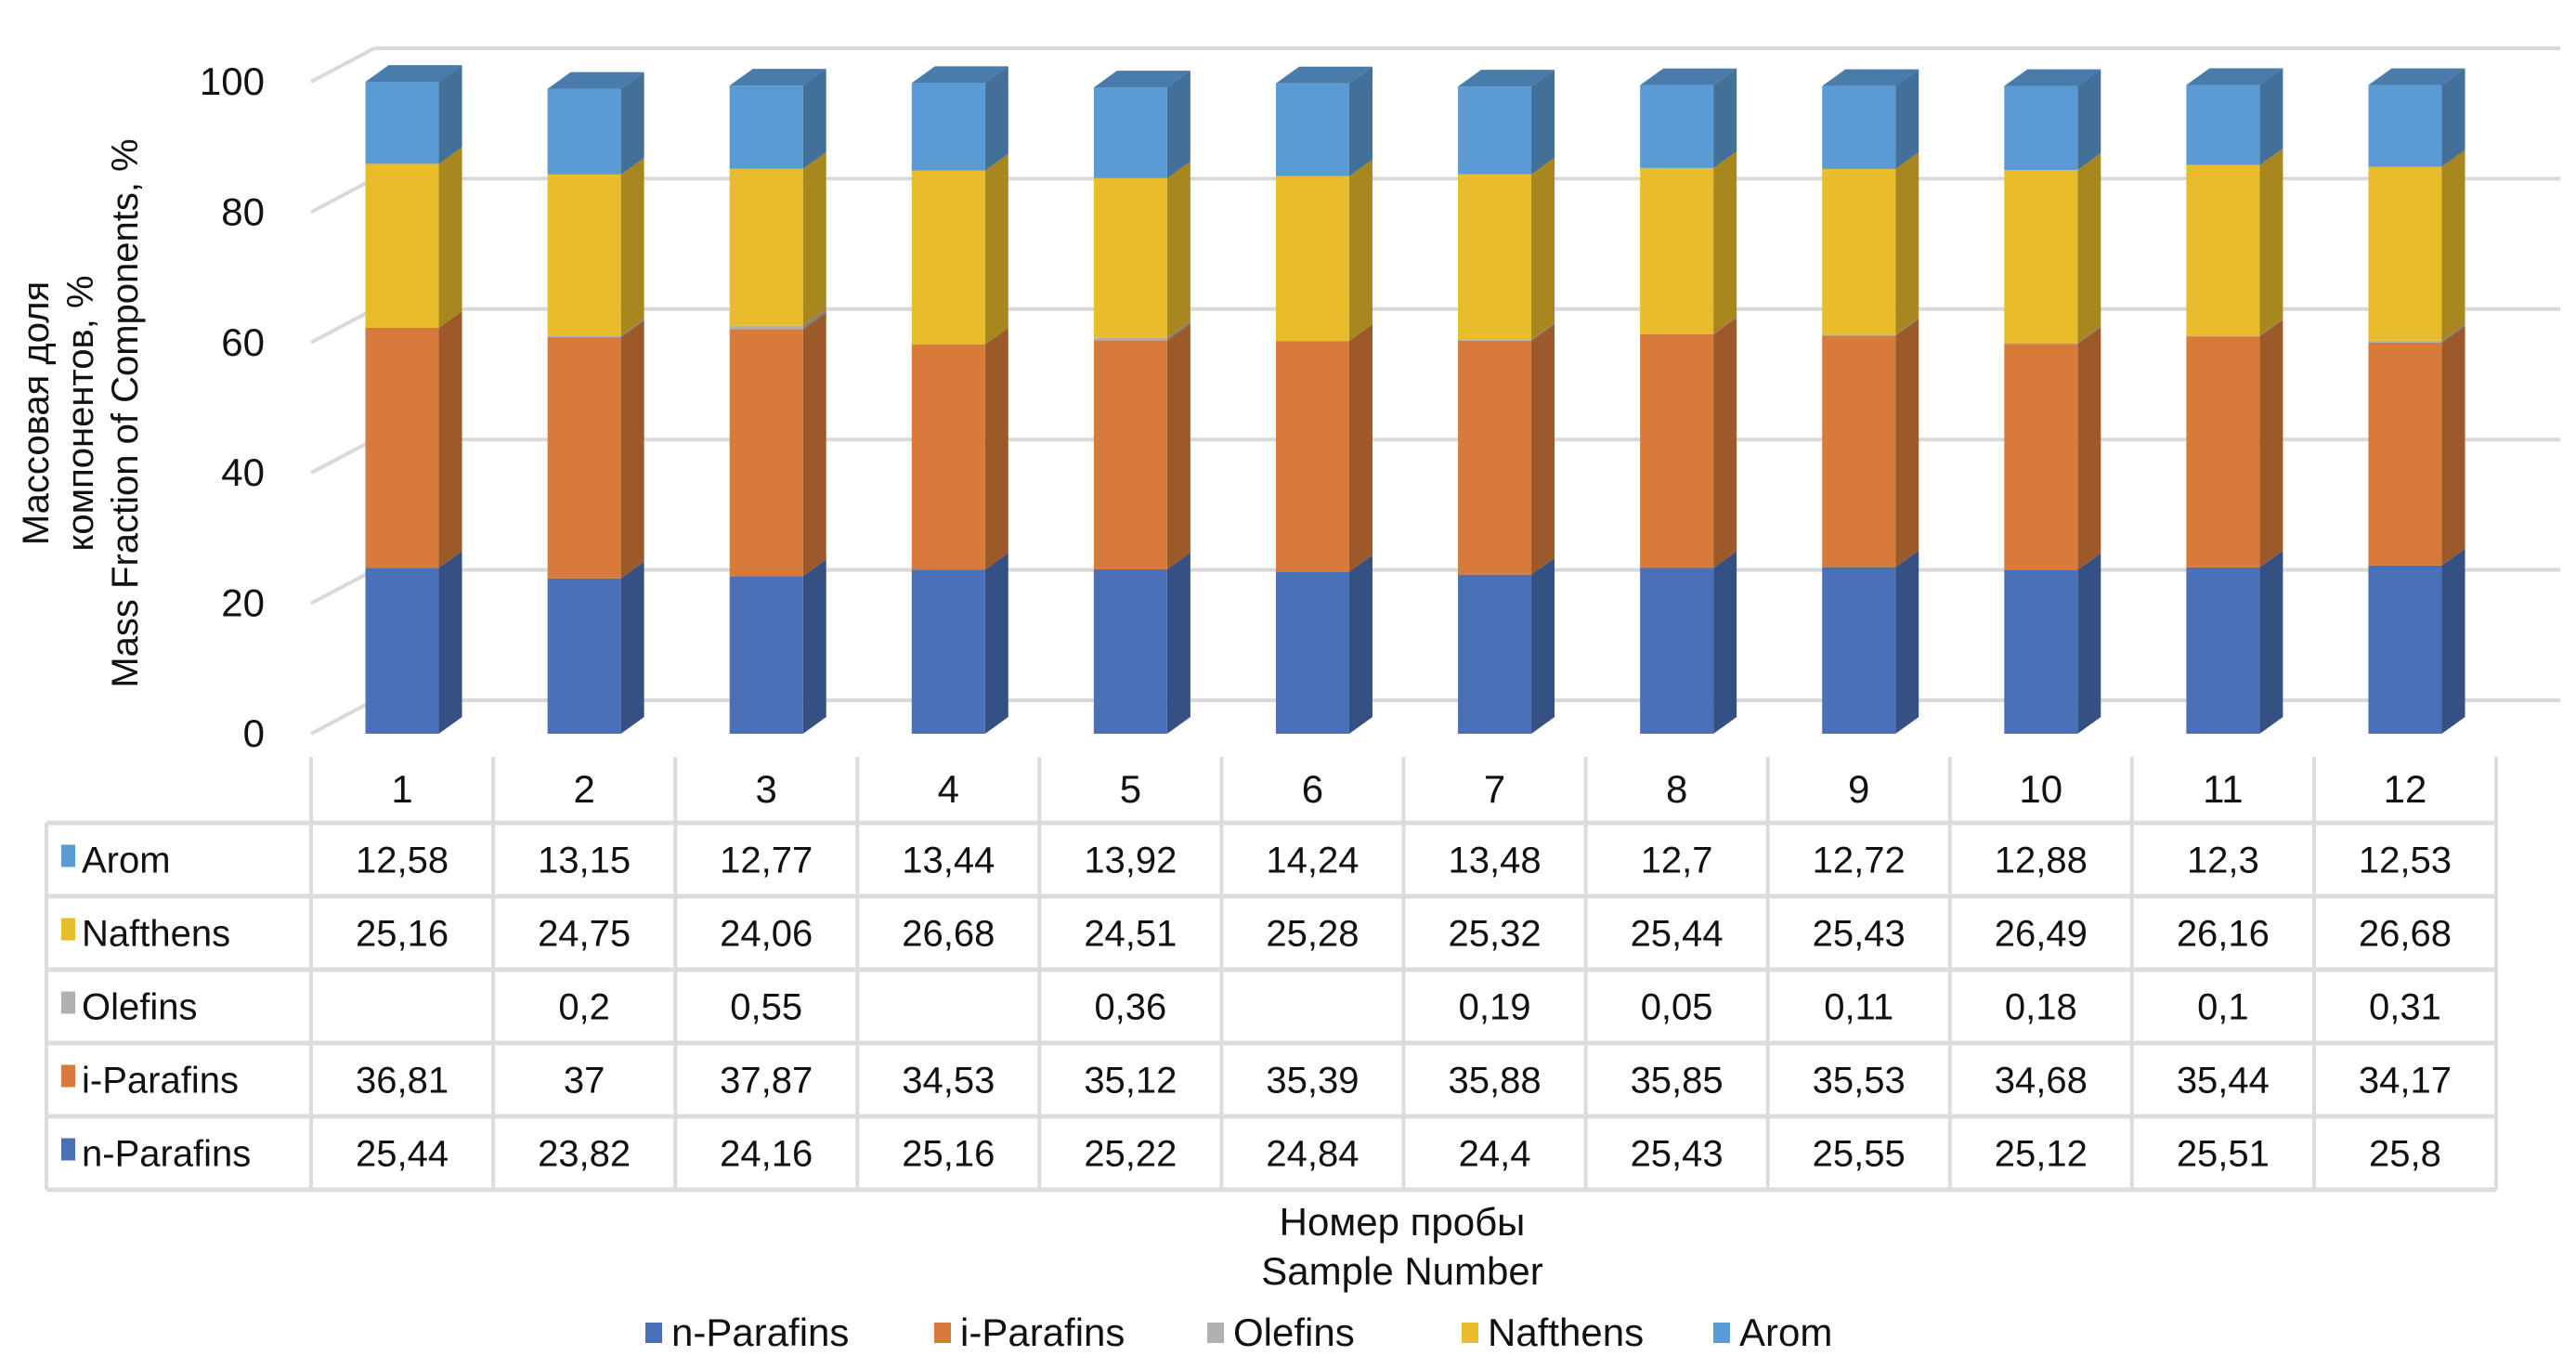 The image size is (2576, 1356). I want to click on table-cell-value: 24,4, so click(1495, 1154).